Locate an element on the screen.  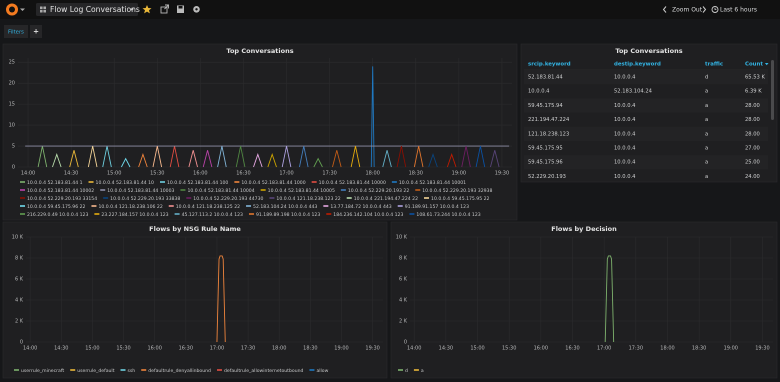
y-tick-label: 2 K is located at coordinates (403, 322).